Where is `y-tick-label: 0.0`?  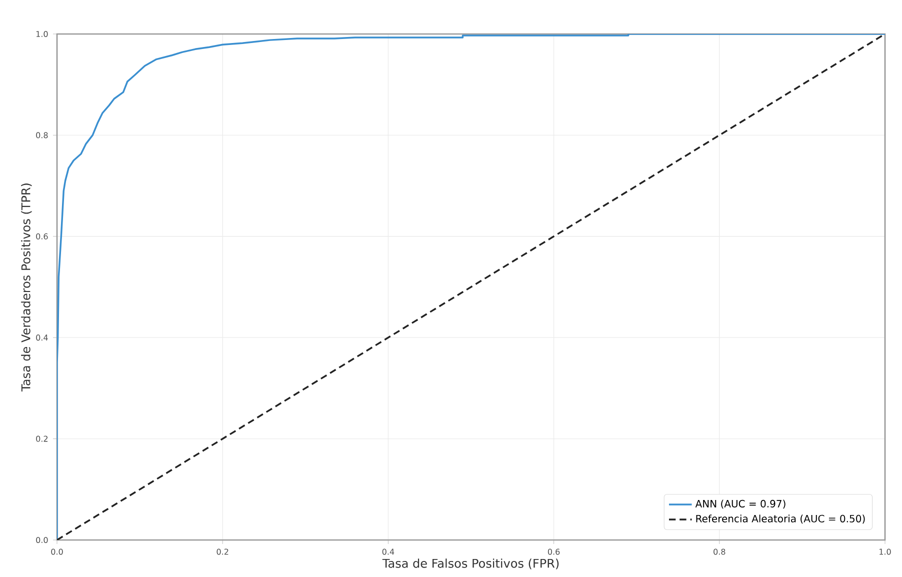 y-tick-label: 0.0 is located at coordinates (42, 539).